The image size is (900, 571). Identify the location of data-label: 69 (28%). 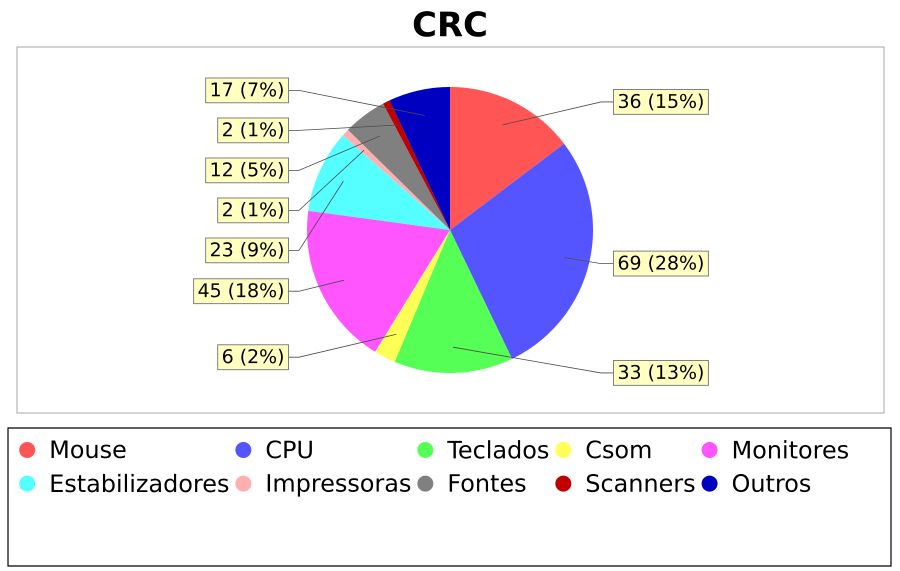
(660, 263).